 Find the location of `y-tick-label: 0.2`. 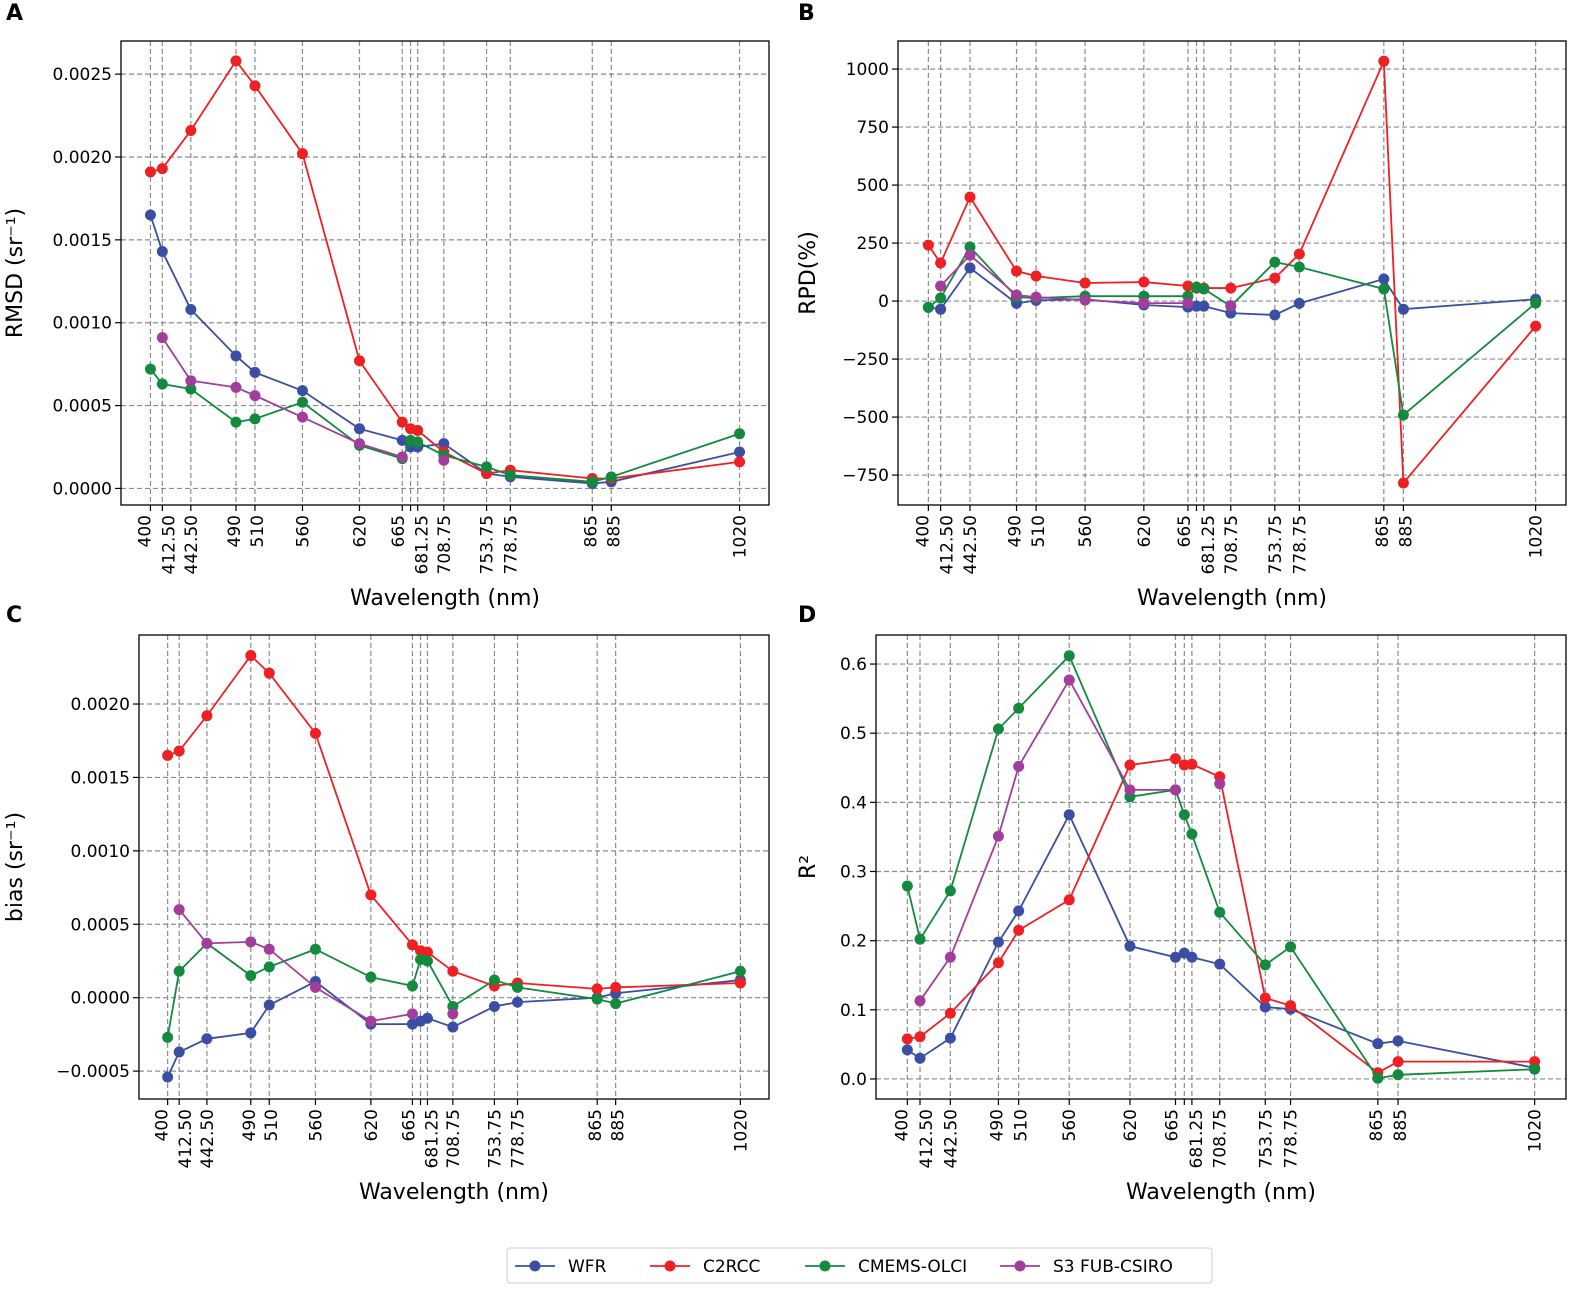

y-tick-label: 0.2 is located at coordinates (853, 942).